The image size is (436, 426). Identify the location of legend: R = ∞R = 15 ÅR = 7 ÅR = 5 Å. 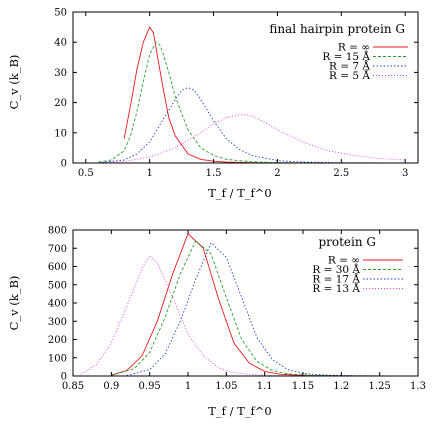
(365, 62).